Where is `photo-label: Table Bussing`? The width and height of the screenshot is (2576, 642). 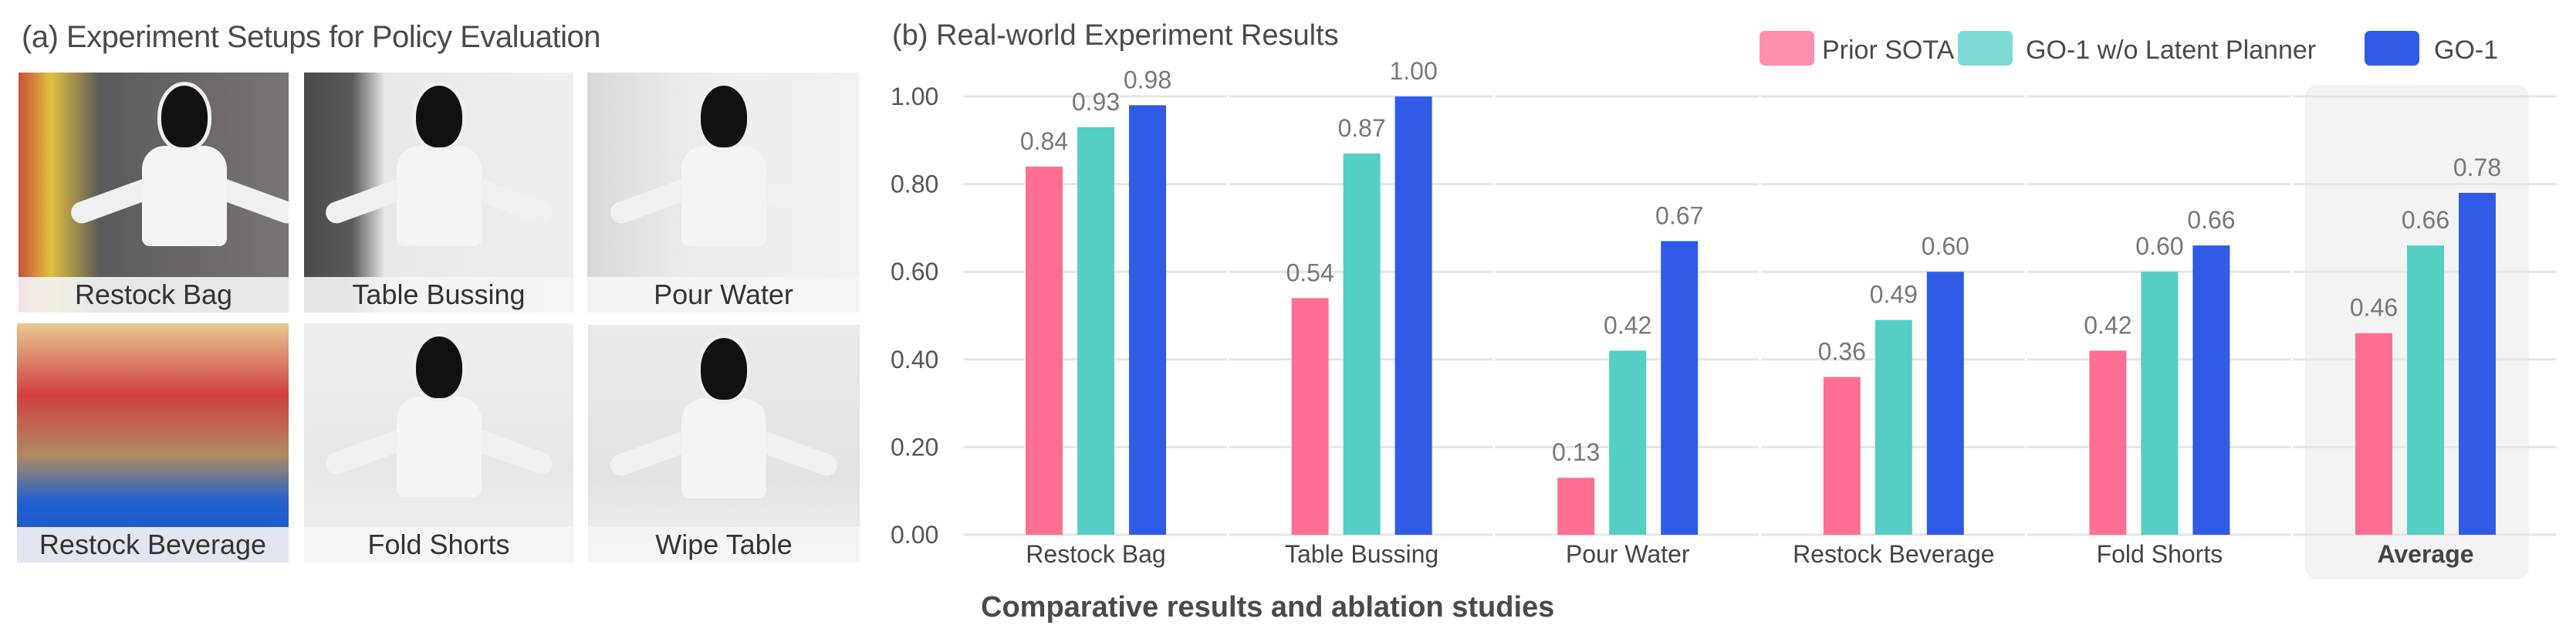 photo-label: Table Bussing is located at coordinates (438, 295).